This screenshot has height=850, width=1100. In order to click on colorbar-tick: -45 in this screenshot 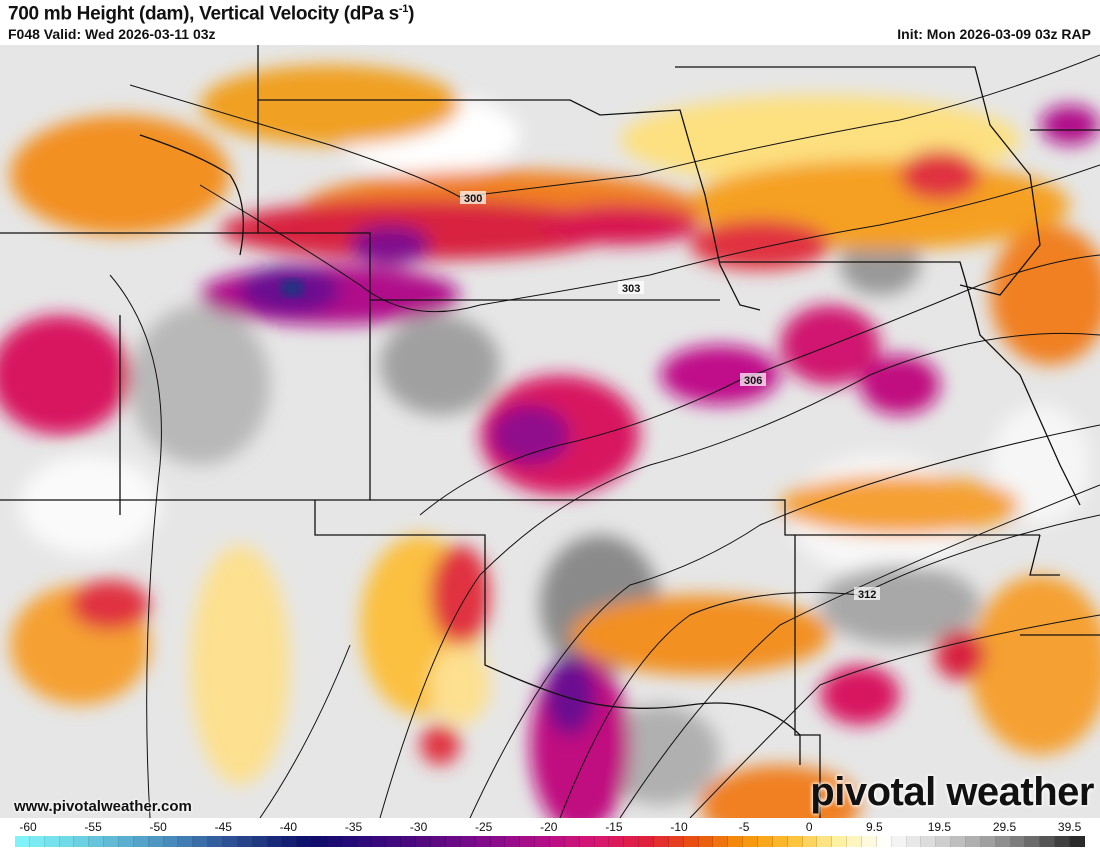, I will do `click(223, 827)`.